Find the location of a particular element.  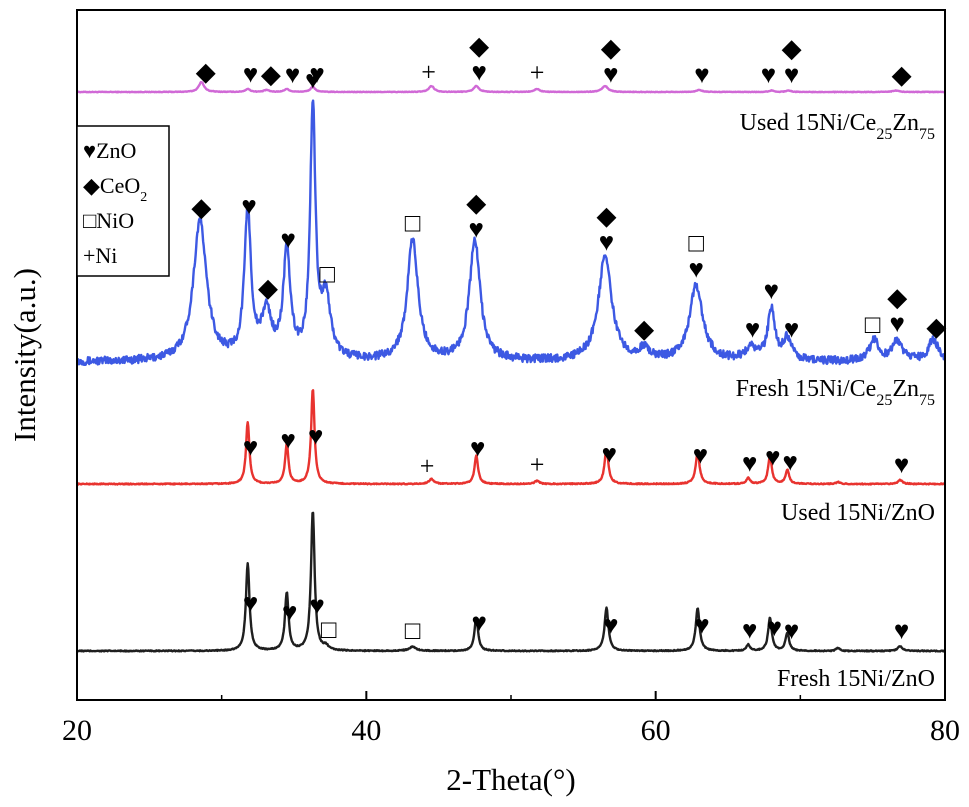

x-tick-label: 80 is located at coordinates (945, 730).